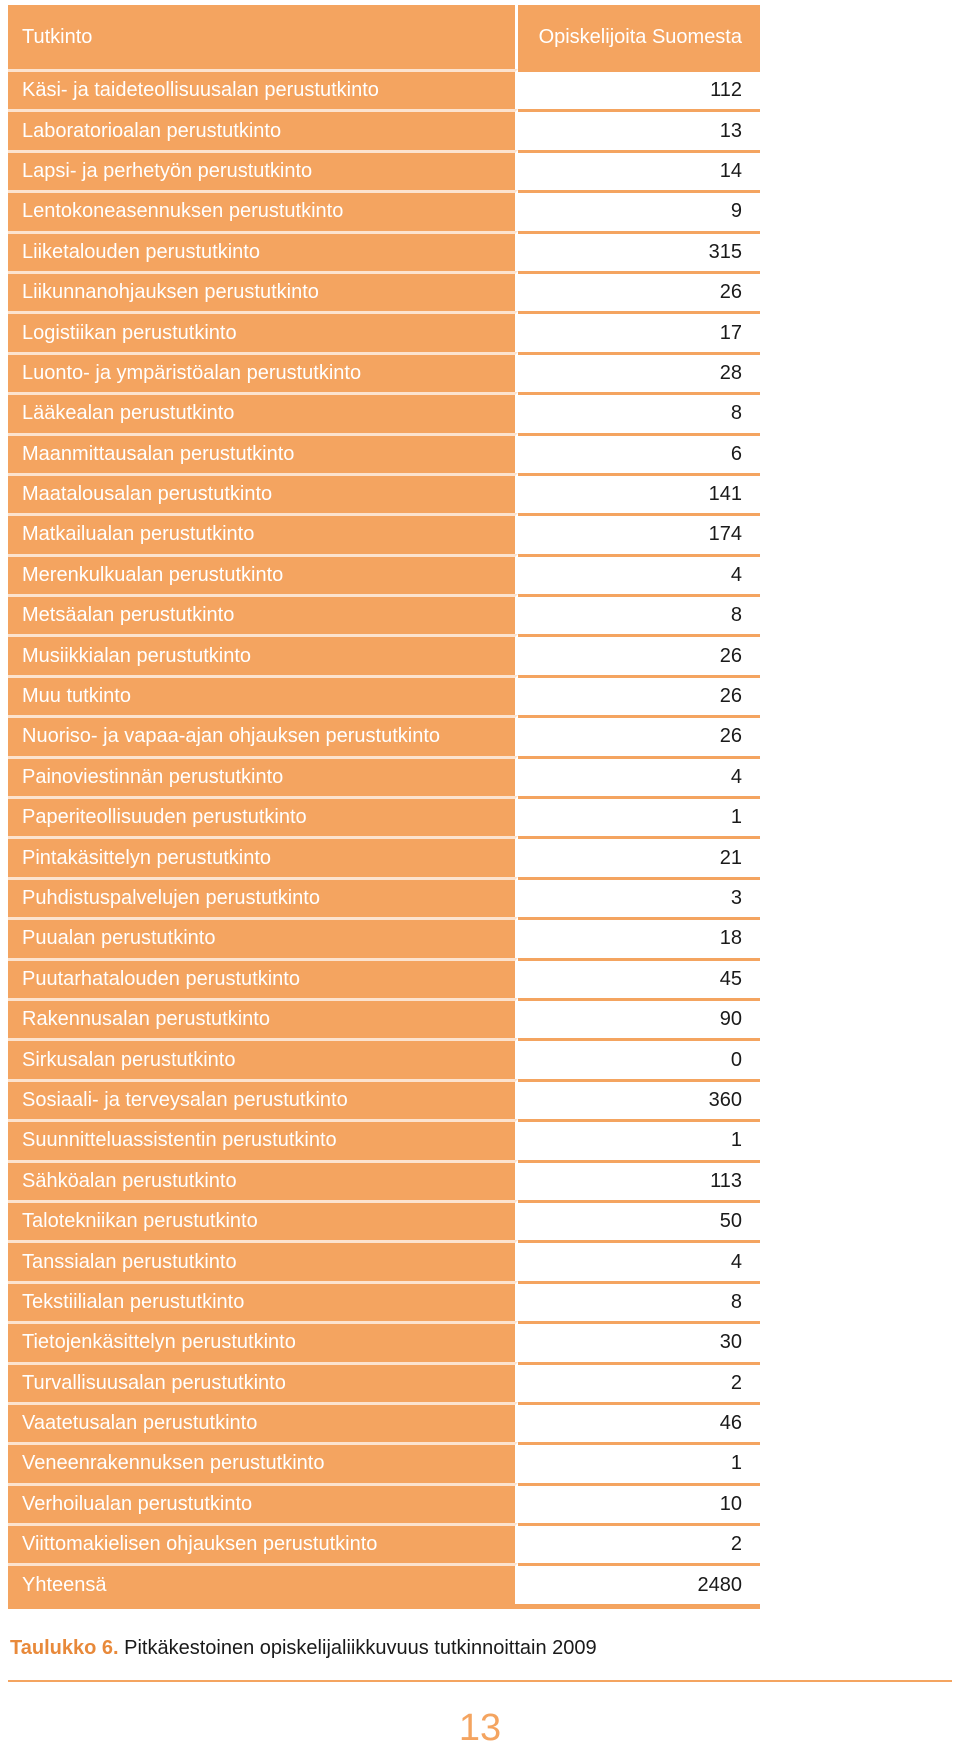  Describe the element at coordinates (480, 1728) in the screenshot. I see `page-number: 13` at that location.